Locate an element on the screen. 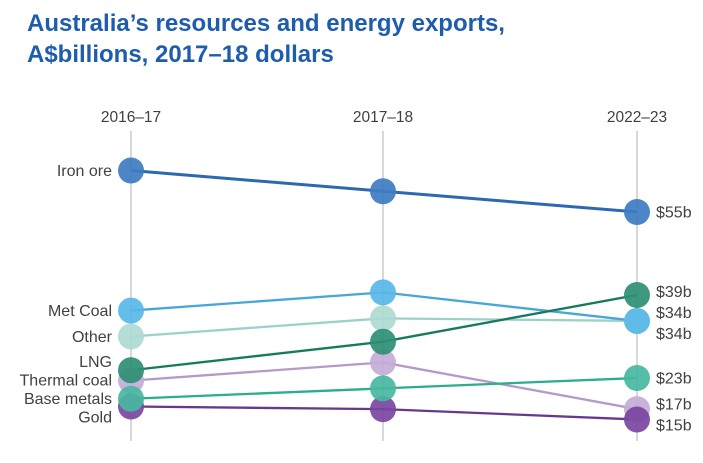  category-label-base-metals: Base metals is located at coordinates (68, 399).